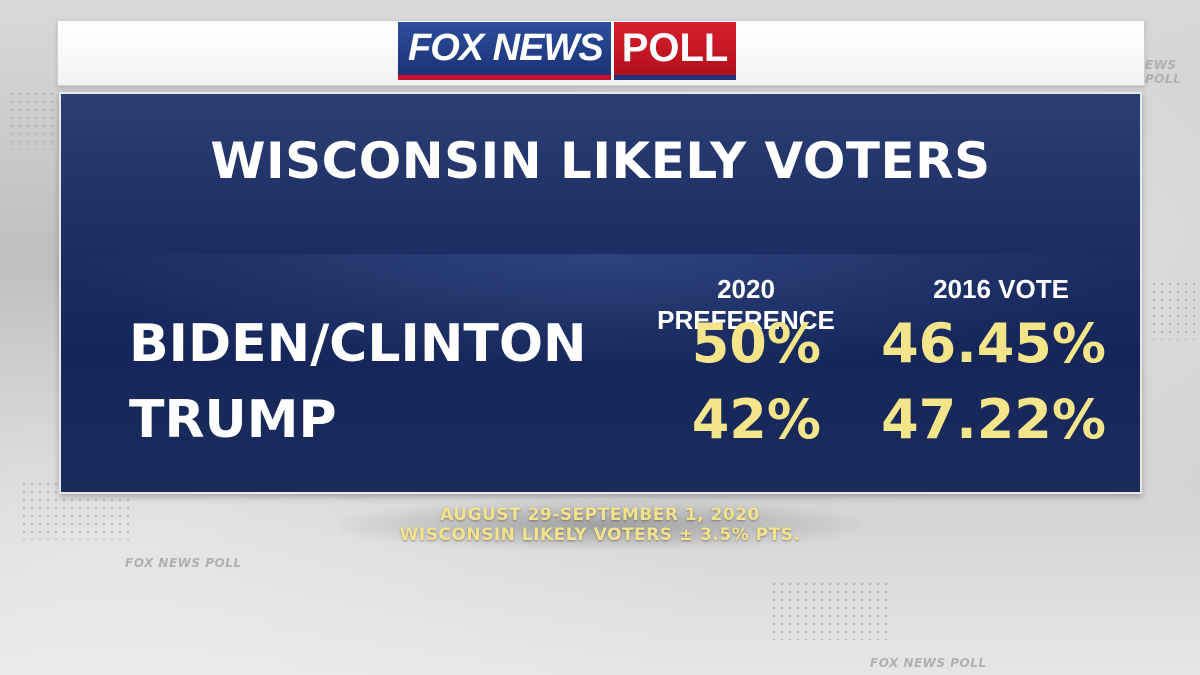 Image resolution: width=1200 pixels, height=675 pixels. I want to click on column-header-2020-preference: 2020 PREFERENCE, so click(746, 304).